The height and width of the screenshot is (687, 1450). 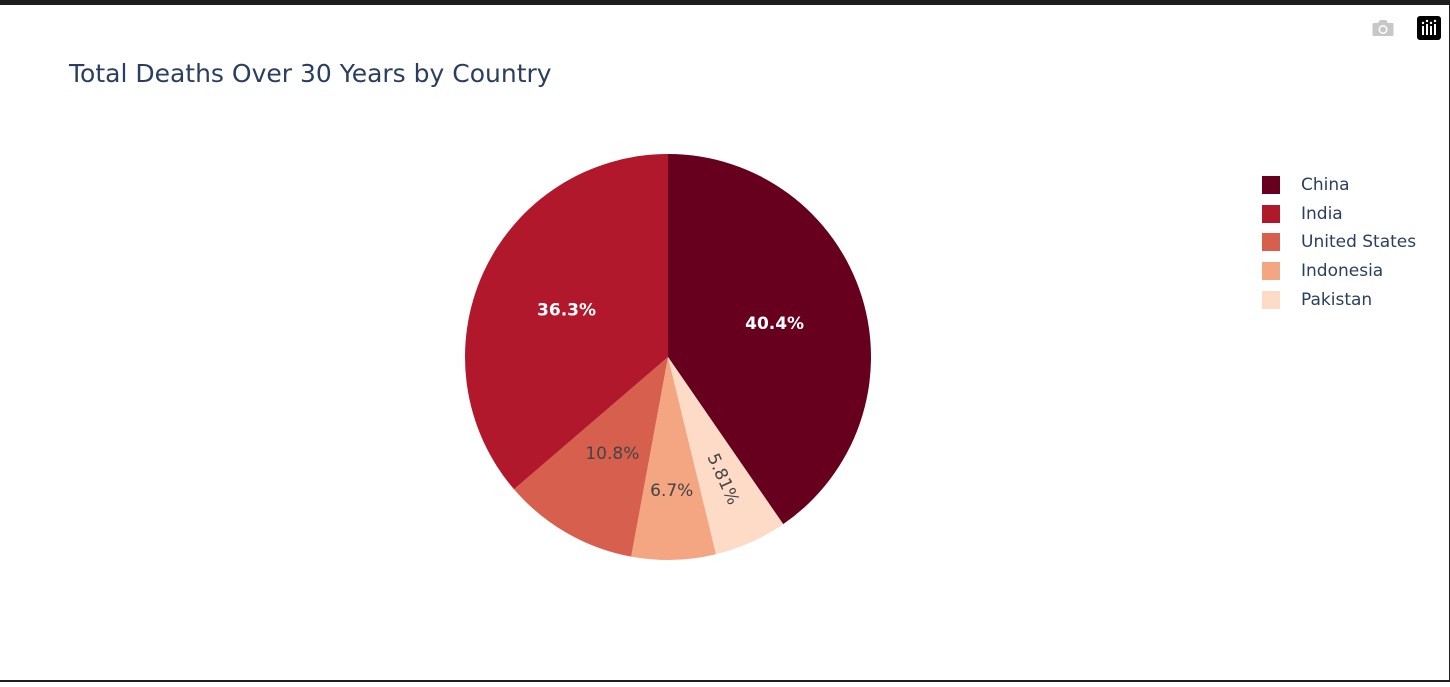 I want to click on plotly-logo-icon, so click(x=1429, y=28).